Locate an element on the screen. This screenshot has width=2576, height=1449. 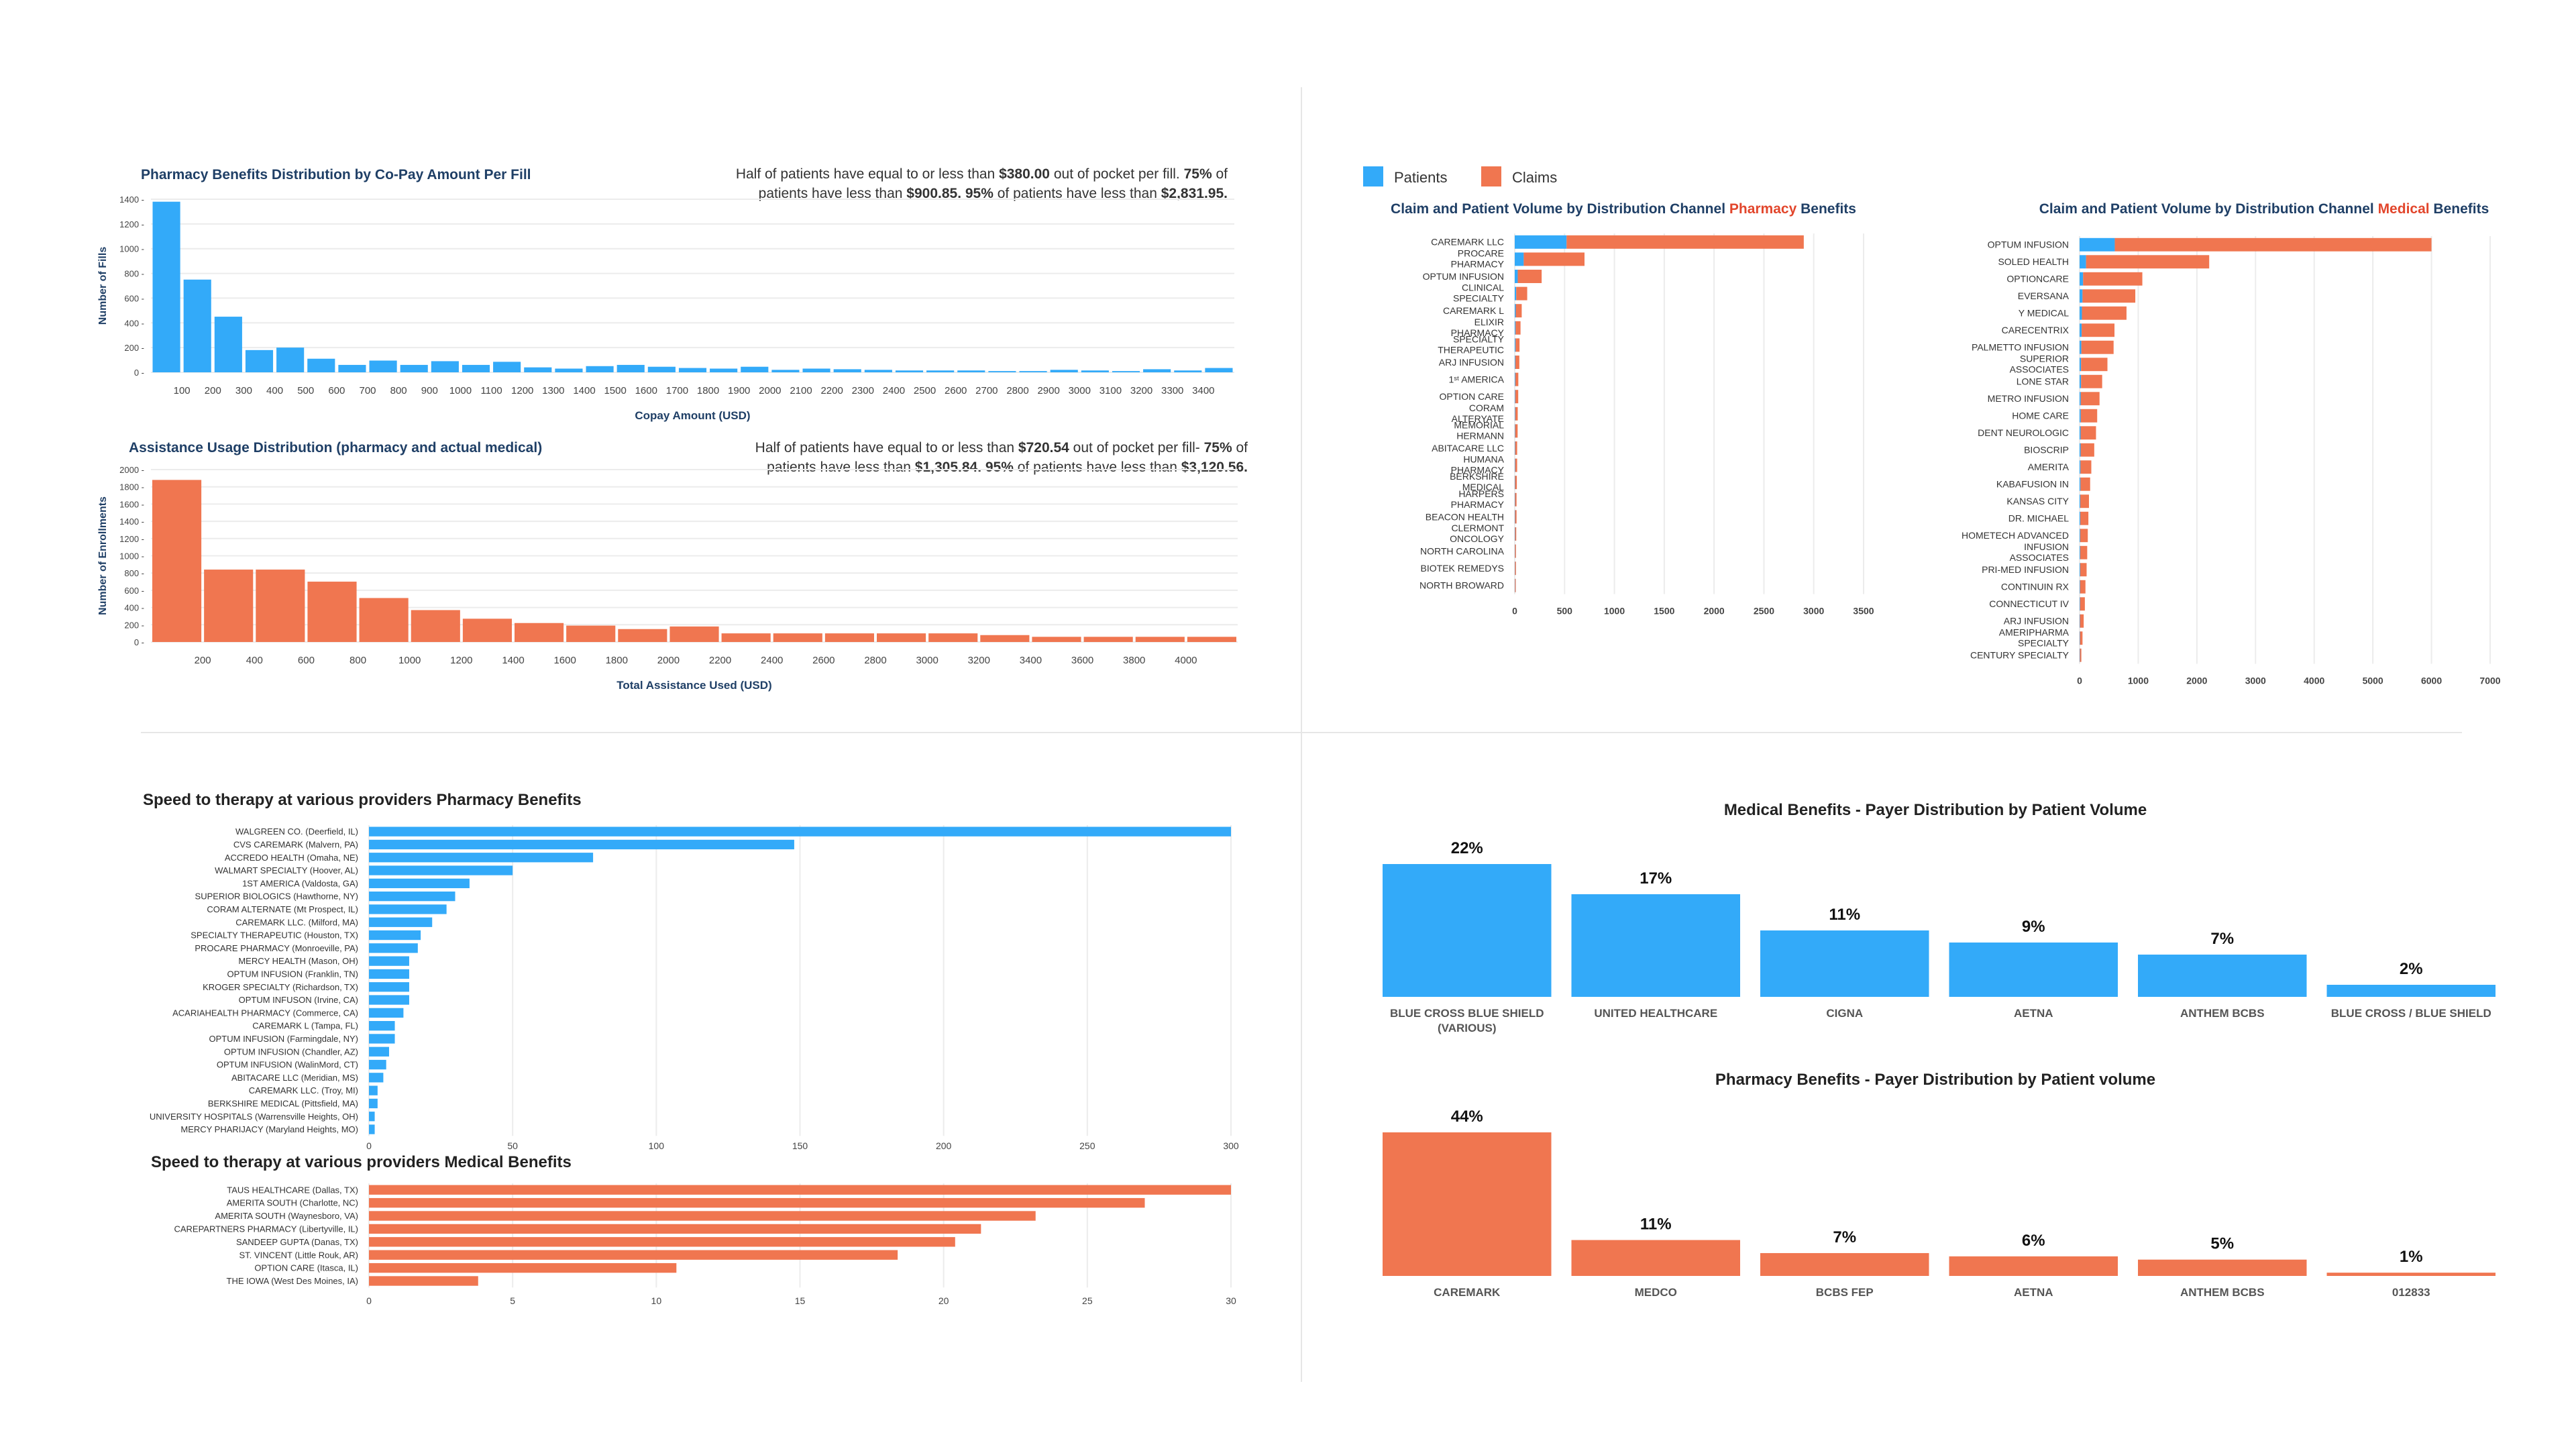
x-tick-label: 1500 is located at coordinates (1664, 611).